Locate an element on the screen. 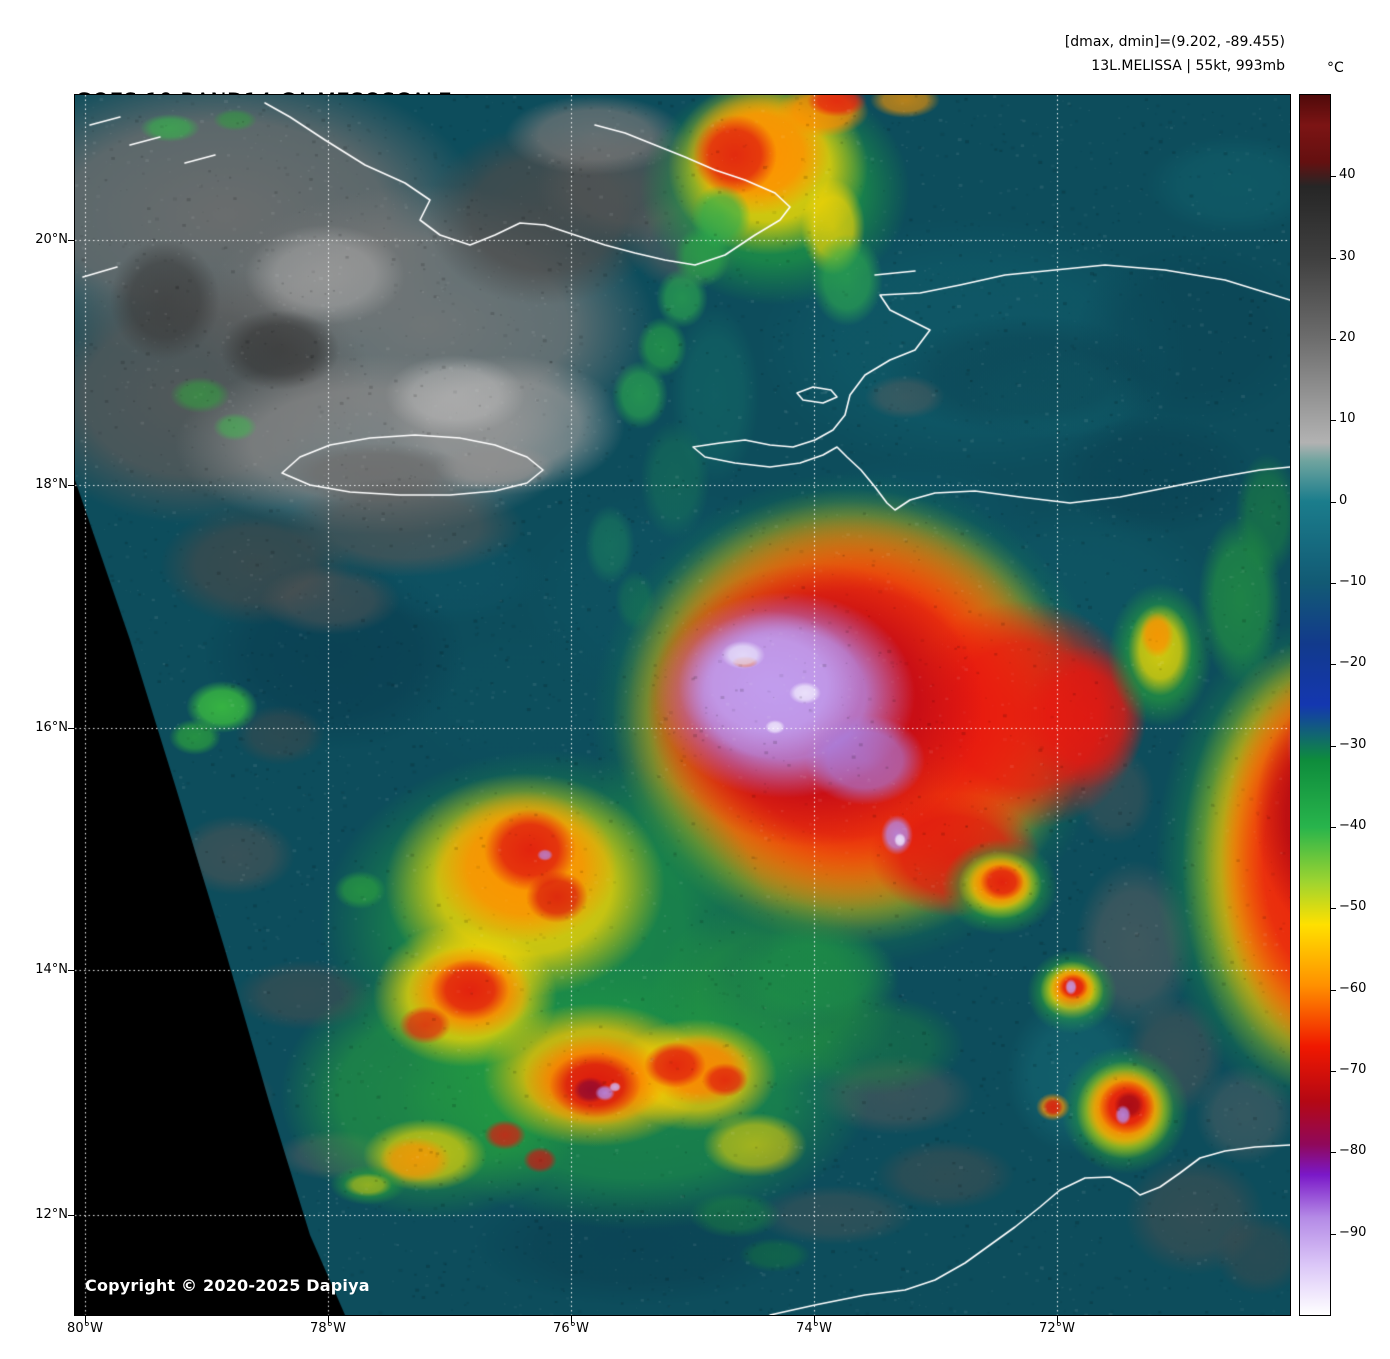 The image size is (1390, 1359). colorbar-tick-label: −50 is located at coordinates (1353, 907).